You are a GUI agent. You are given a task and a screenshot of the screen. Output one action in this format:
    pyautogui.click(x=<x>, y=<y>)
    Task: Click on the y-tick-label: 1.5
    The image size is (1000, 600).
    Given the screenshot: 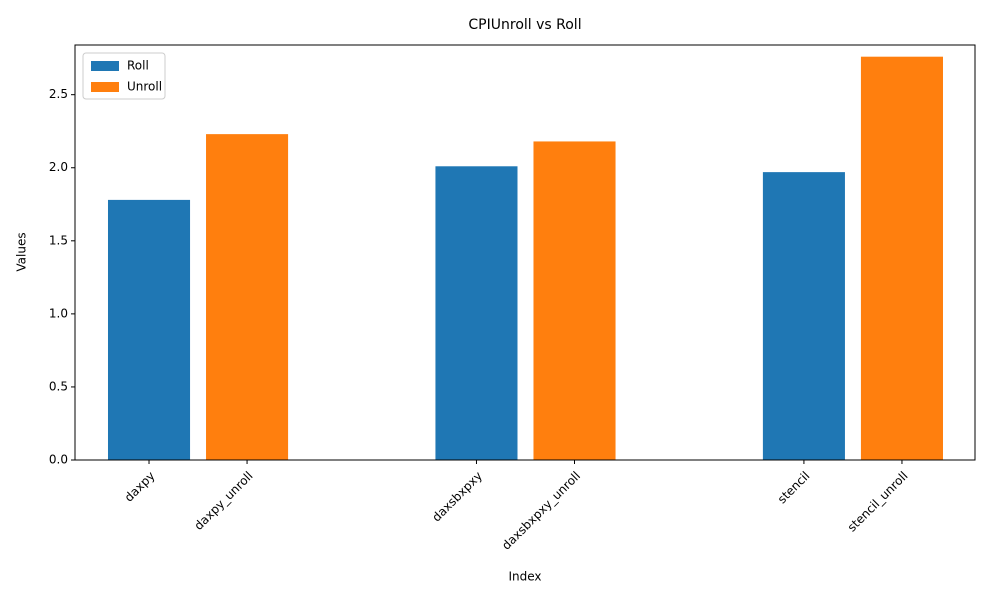 What is the action you would take?
    pyautogui.click(x=58, y=240)
    